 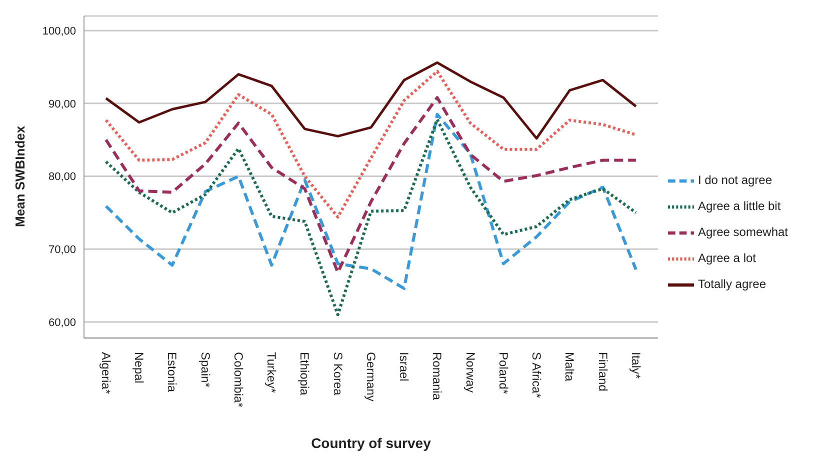 What do you see at coordinates (305, 374) in the screenshot?
I see `x-tick-label: Ethiopia` at bounding box center [305, 374].